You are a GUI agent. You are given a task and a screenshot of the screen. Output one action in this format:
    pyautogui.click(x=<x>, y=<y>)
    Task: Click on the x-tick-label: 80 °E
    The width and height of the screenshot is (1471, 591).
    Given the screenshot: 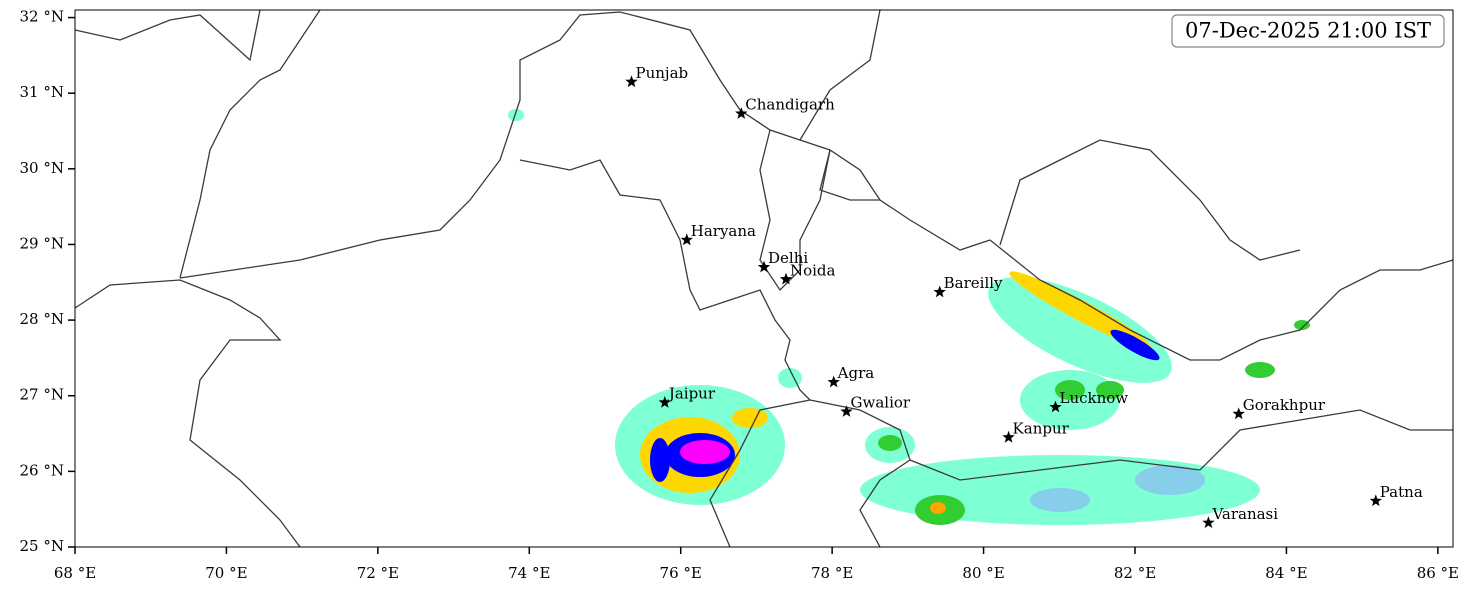 What is the action you would take?
    pyautogui.click(x=983, y=573)
    